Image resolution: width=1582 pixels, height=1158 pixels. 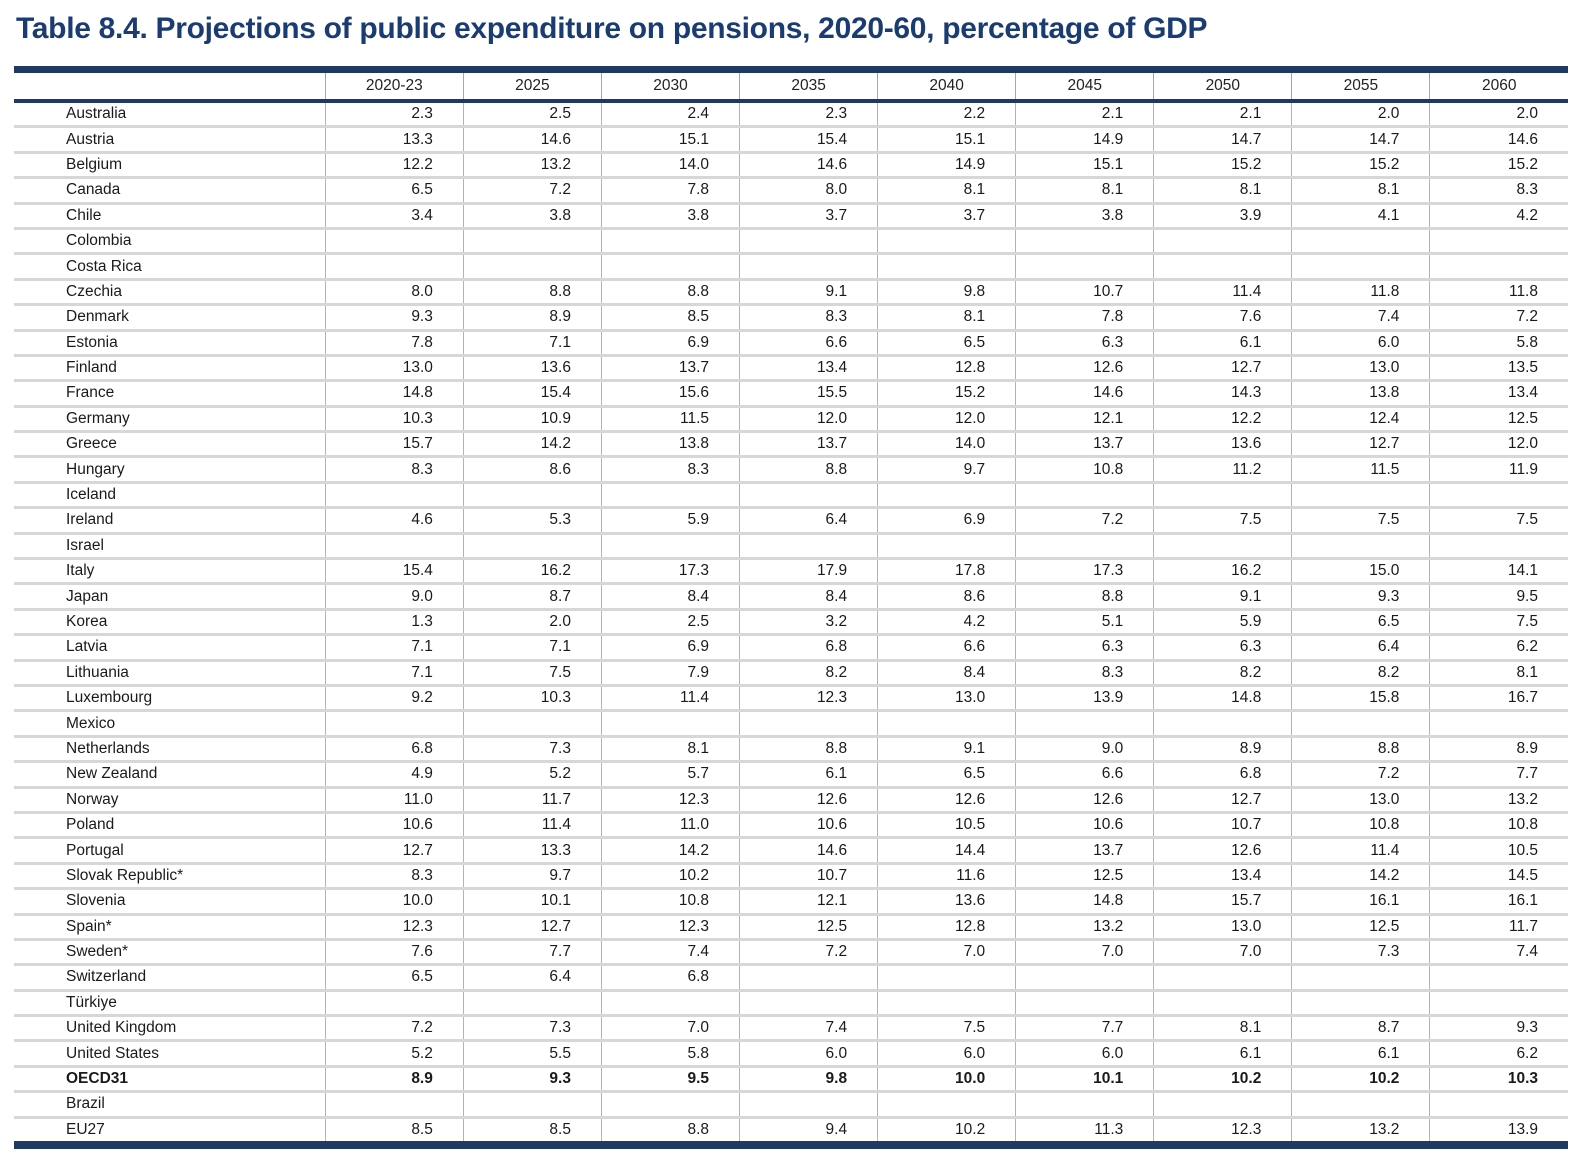 What do you see at coordinates (946, 164) in the screenshot?
I see `value-cell: 14.9` at bounding box center [946, 164].